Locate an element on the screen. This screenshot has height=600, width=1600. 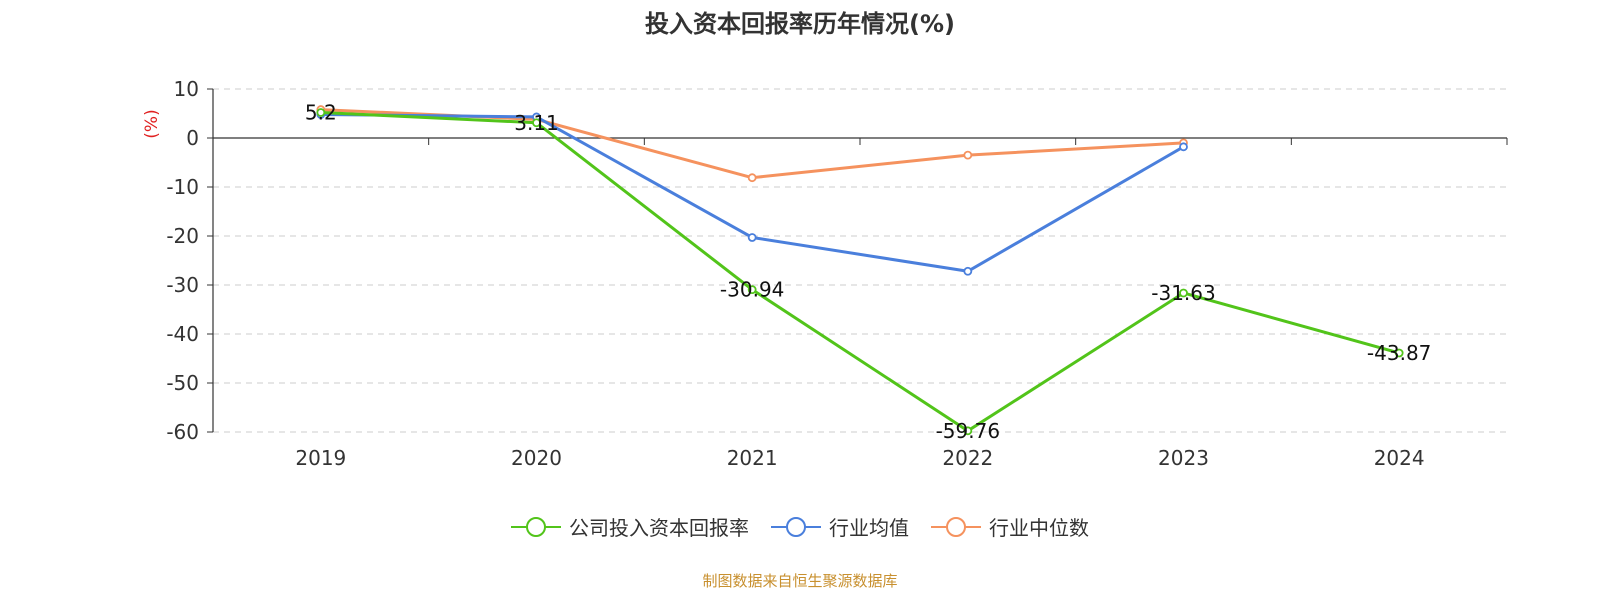
y-tick-label: -50 is located at coordinates (182, 383).